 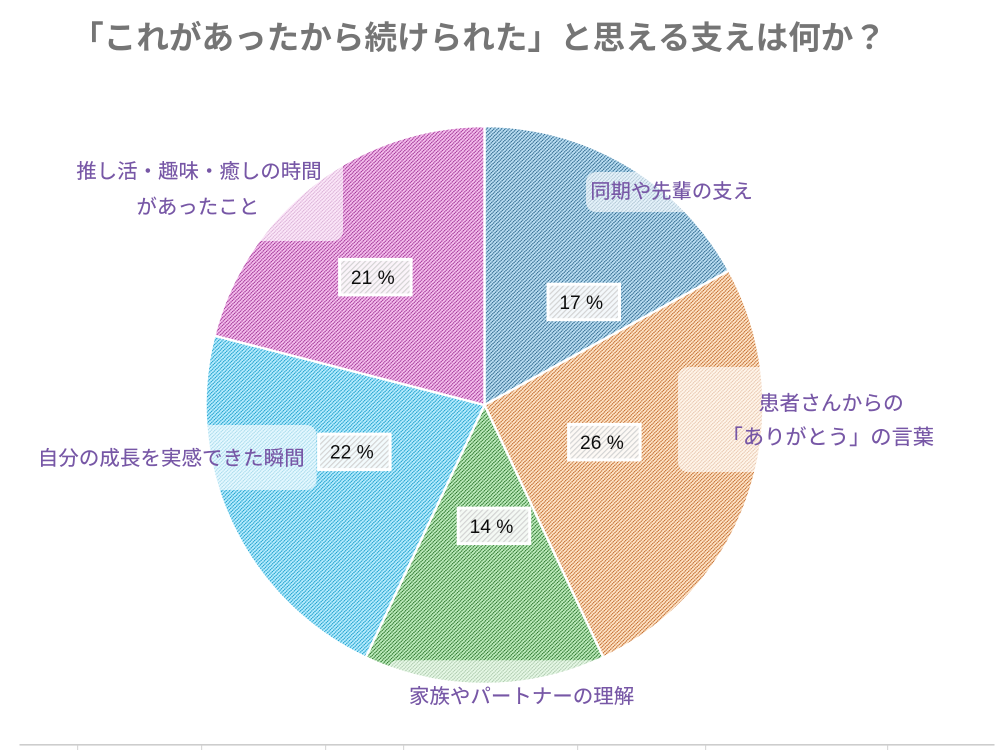 What do you see at coordinates (581, 303) in the screenshot?
I see `svg-text: 17 %` at bounding box center [581, 303].